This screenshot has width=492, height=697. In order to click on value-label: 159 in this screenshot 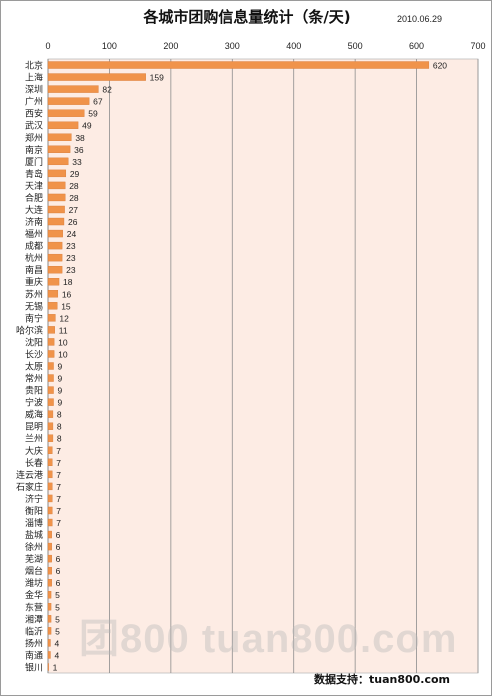, I will do `click(157, 78)`.